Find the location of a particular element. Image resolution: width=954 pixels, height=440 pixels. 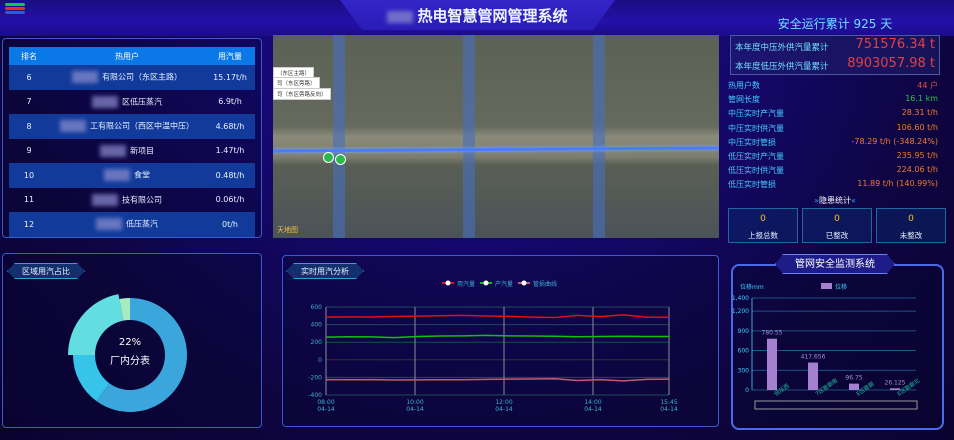

usage-cell: 15.17t/h is located at coordinates (230, 77).